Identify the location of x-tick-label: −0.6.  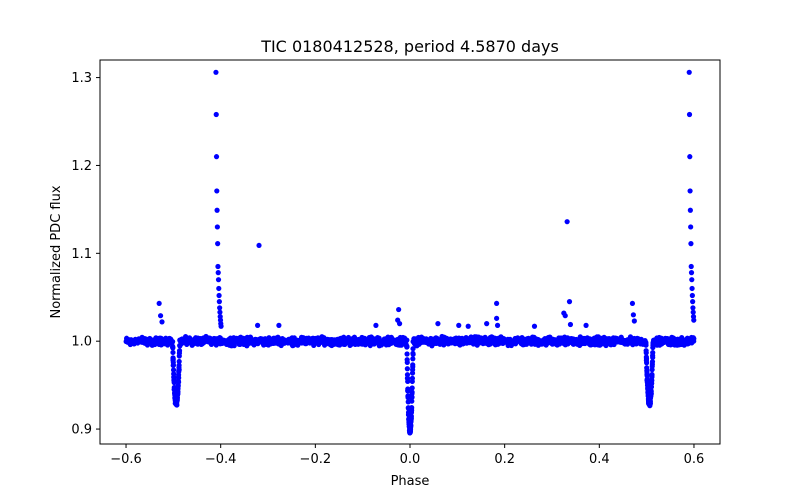
(126, 459).